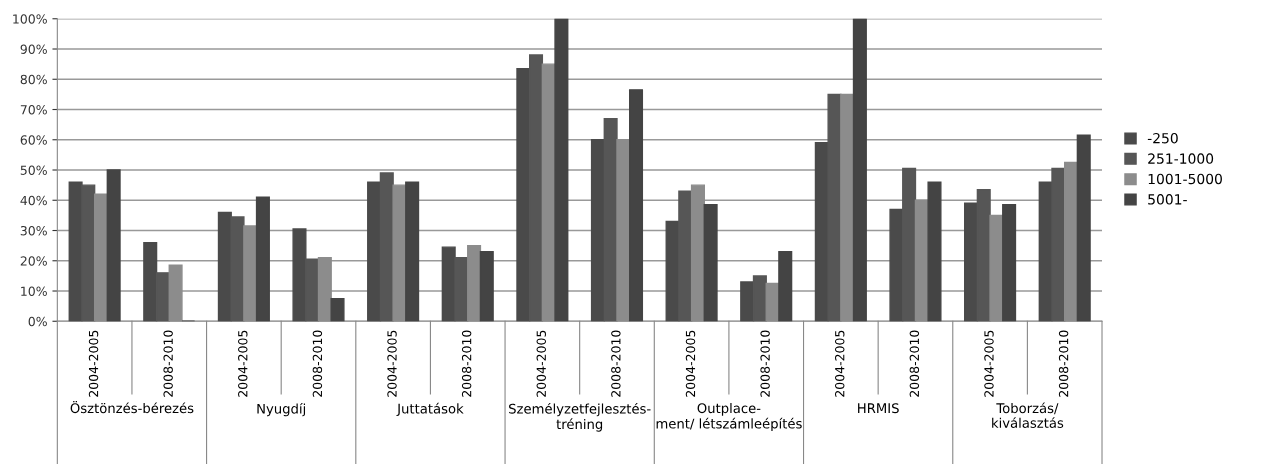  I want to click on text: HRMIS, so click(878, 408).